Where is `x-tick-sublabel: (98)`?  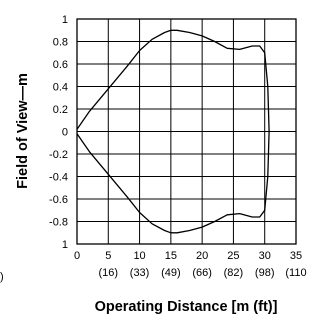 x-tick-sublabel: (98) is located at coordinates (265, 273).